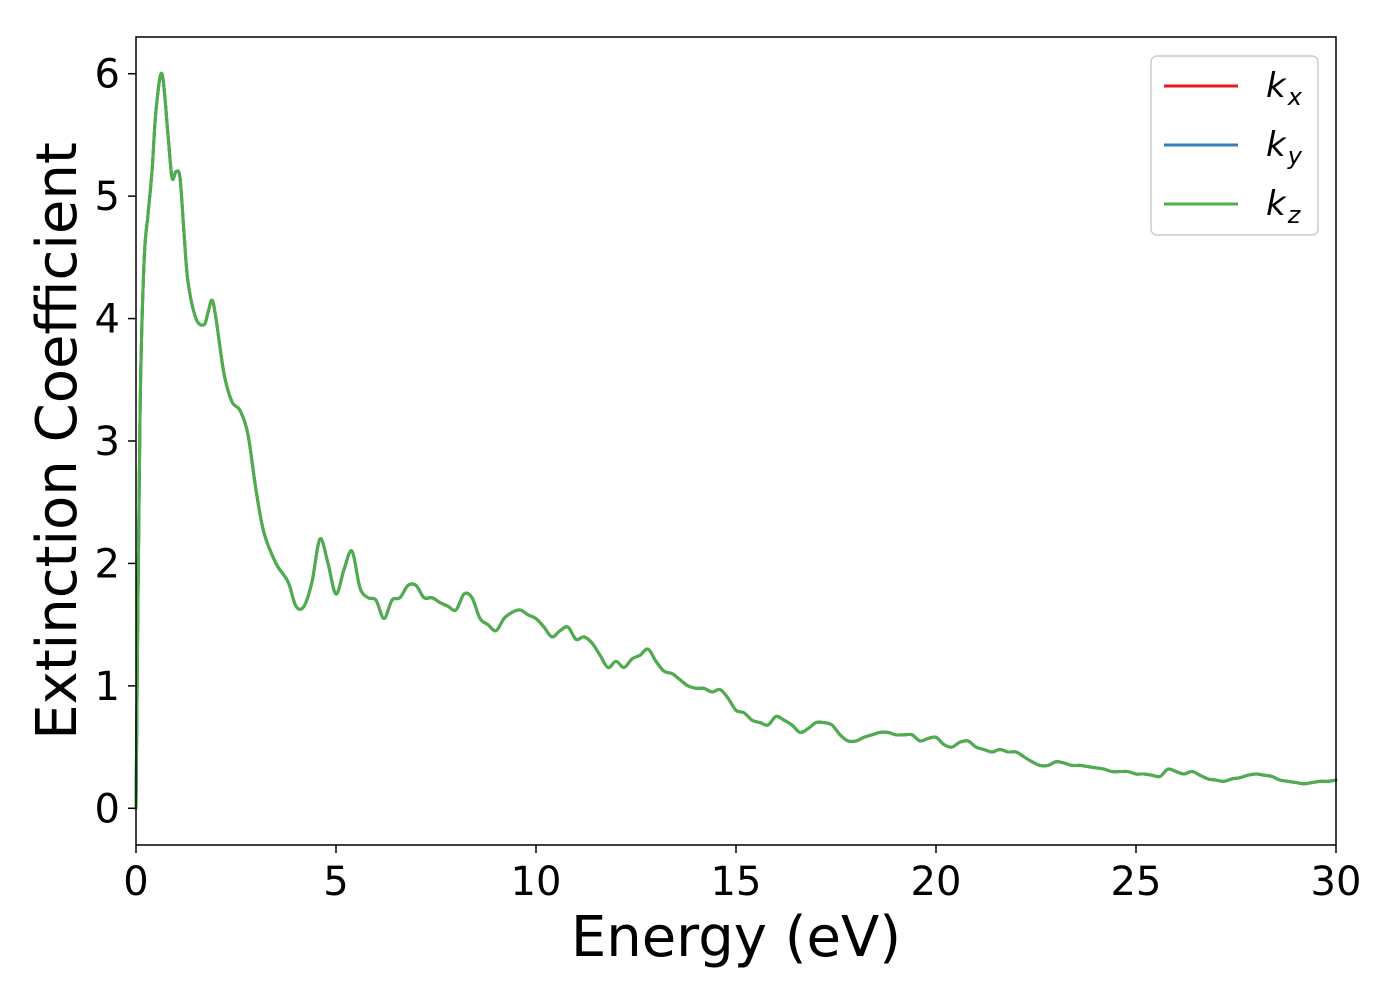  I want to click on x-tick-label: 0, so click(135, 882).